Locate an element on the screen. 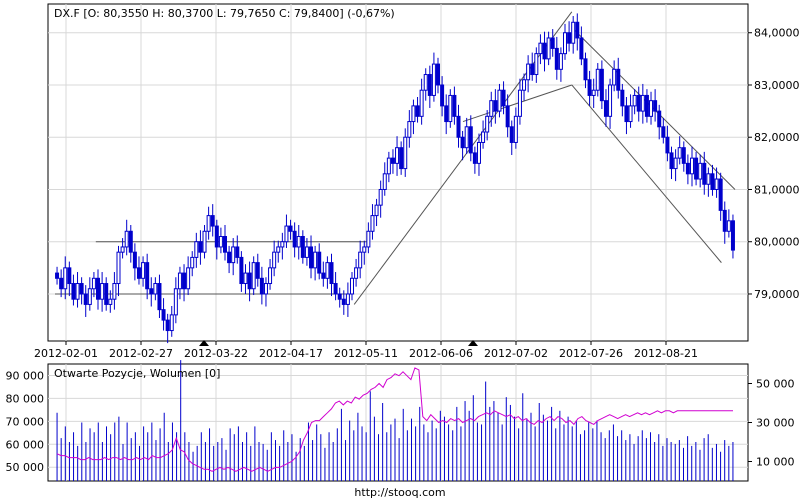  volume-chart-title: Otwarte Pozycje, Wolumen [0] is located at coordinates (137, 373).